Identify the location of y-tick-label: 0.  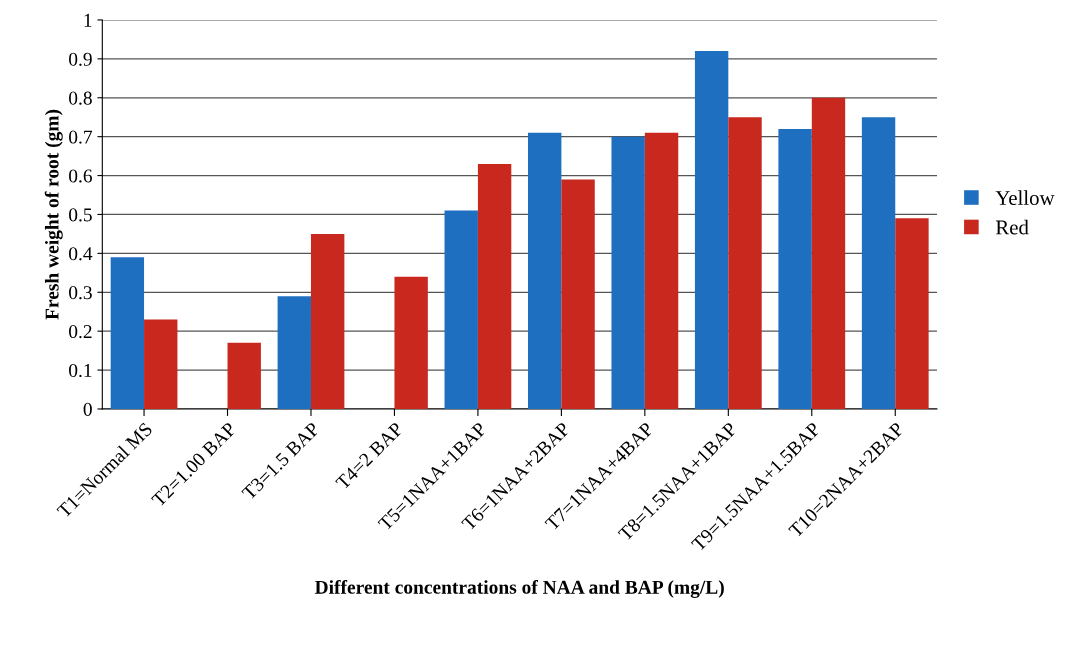
(87, 409).